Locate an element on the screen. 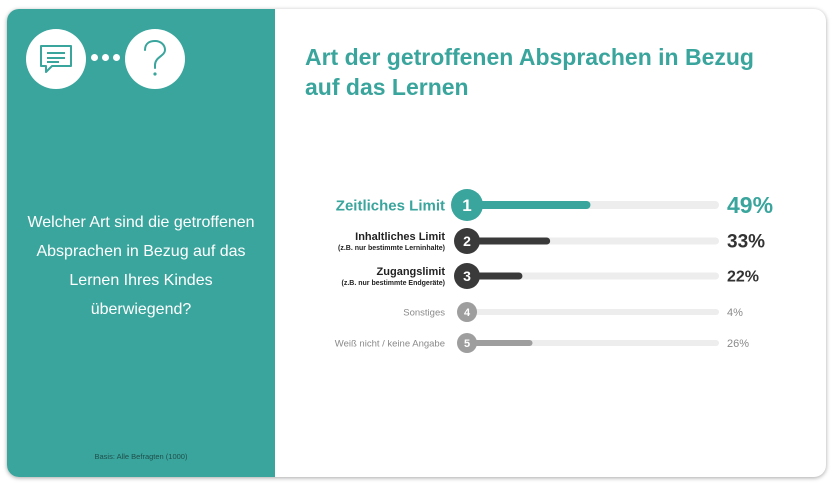 The height and width of the screenshot is (487, 837). category-label: Zugangslimit is located at coordinates (411, 272).